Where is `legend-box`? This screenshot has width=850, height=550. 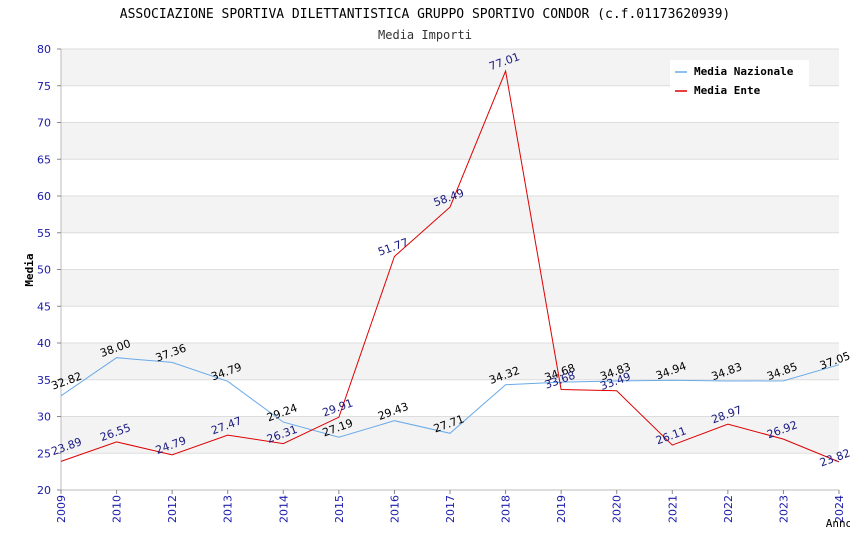 legend-box is located at coordinates (739, 80).